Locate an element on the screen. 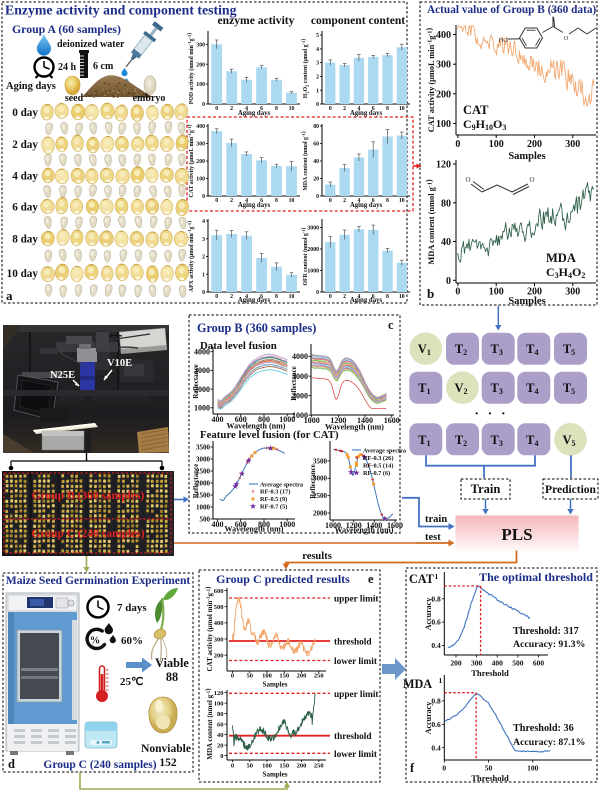 The image size is (600, 795). svg-text: Group C (240 samples) is located at coordinates (87, 534).